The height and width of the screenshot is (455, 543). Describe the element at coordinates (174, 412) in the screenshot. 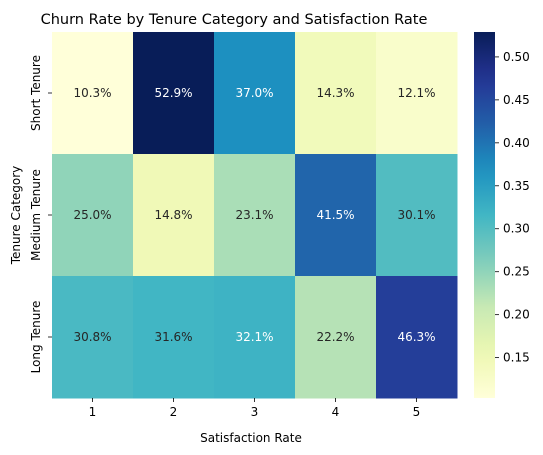

I see `x-tick-label: 2` at that location.